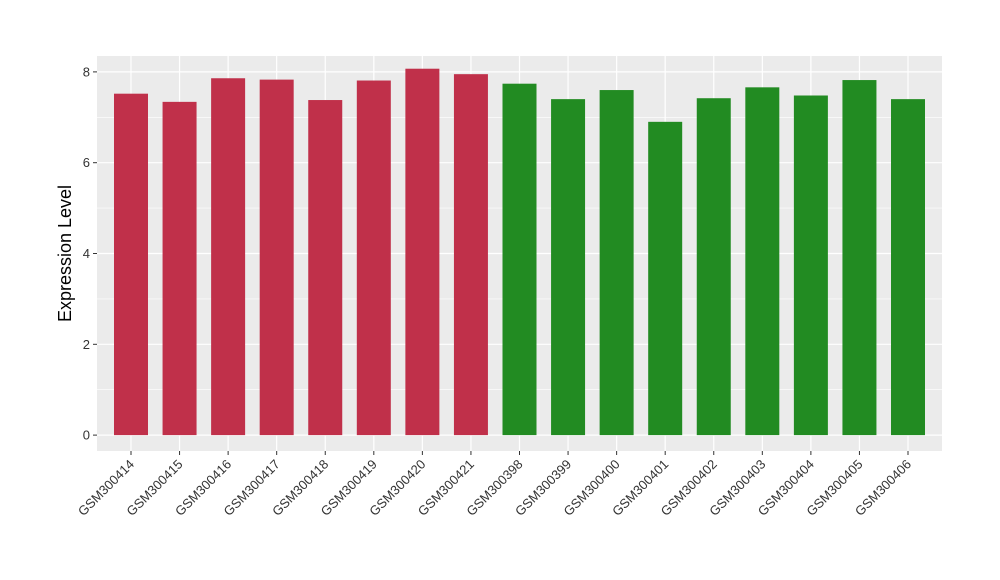 This screenshot has width=1000, height=580. What do you see at coordinates (568, 267) in the screenshot?
I see `bar-GSM300399` at bounding box center [568, 267].